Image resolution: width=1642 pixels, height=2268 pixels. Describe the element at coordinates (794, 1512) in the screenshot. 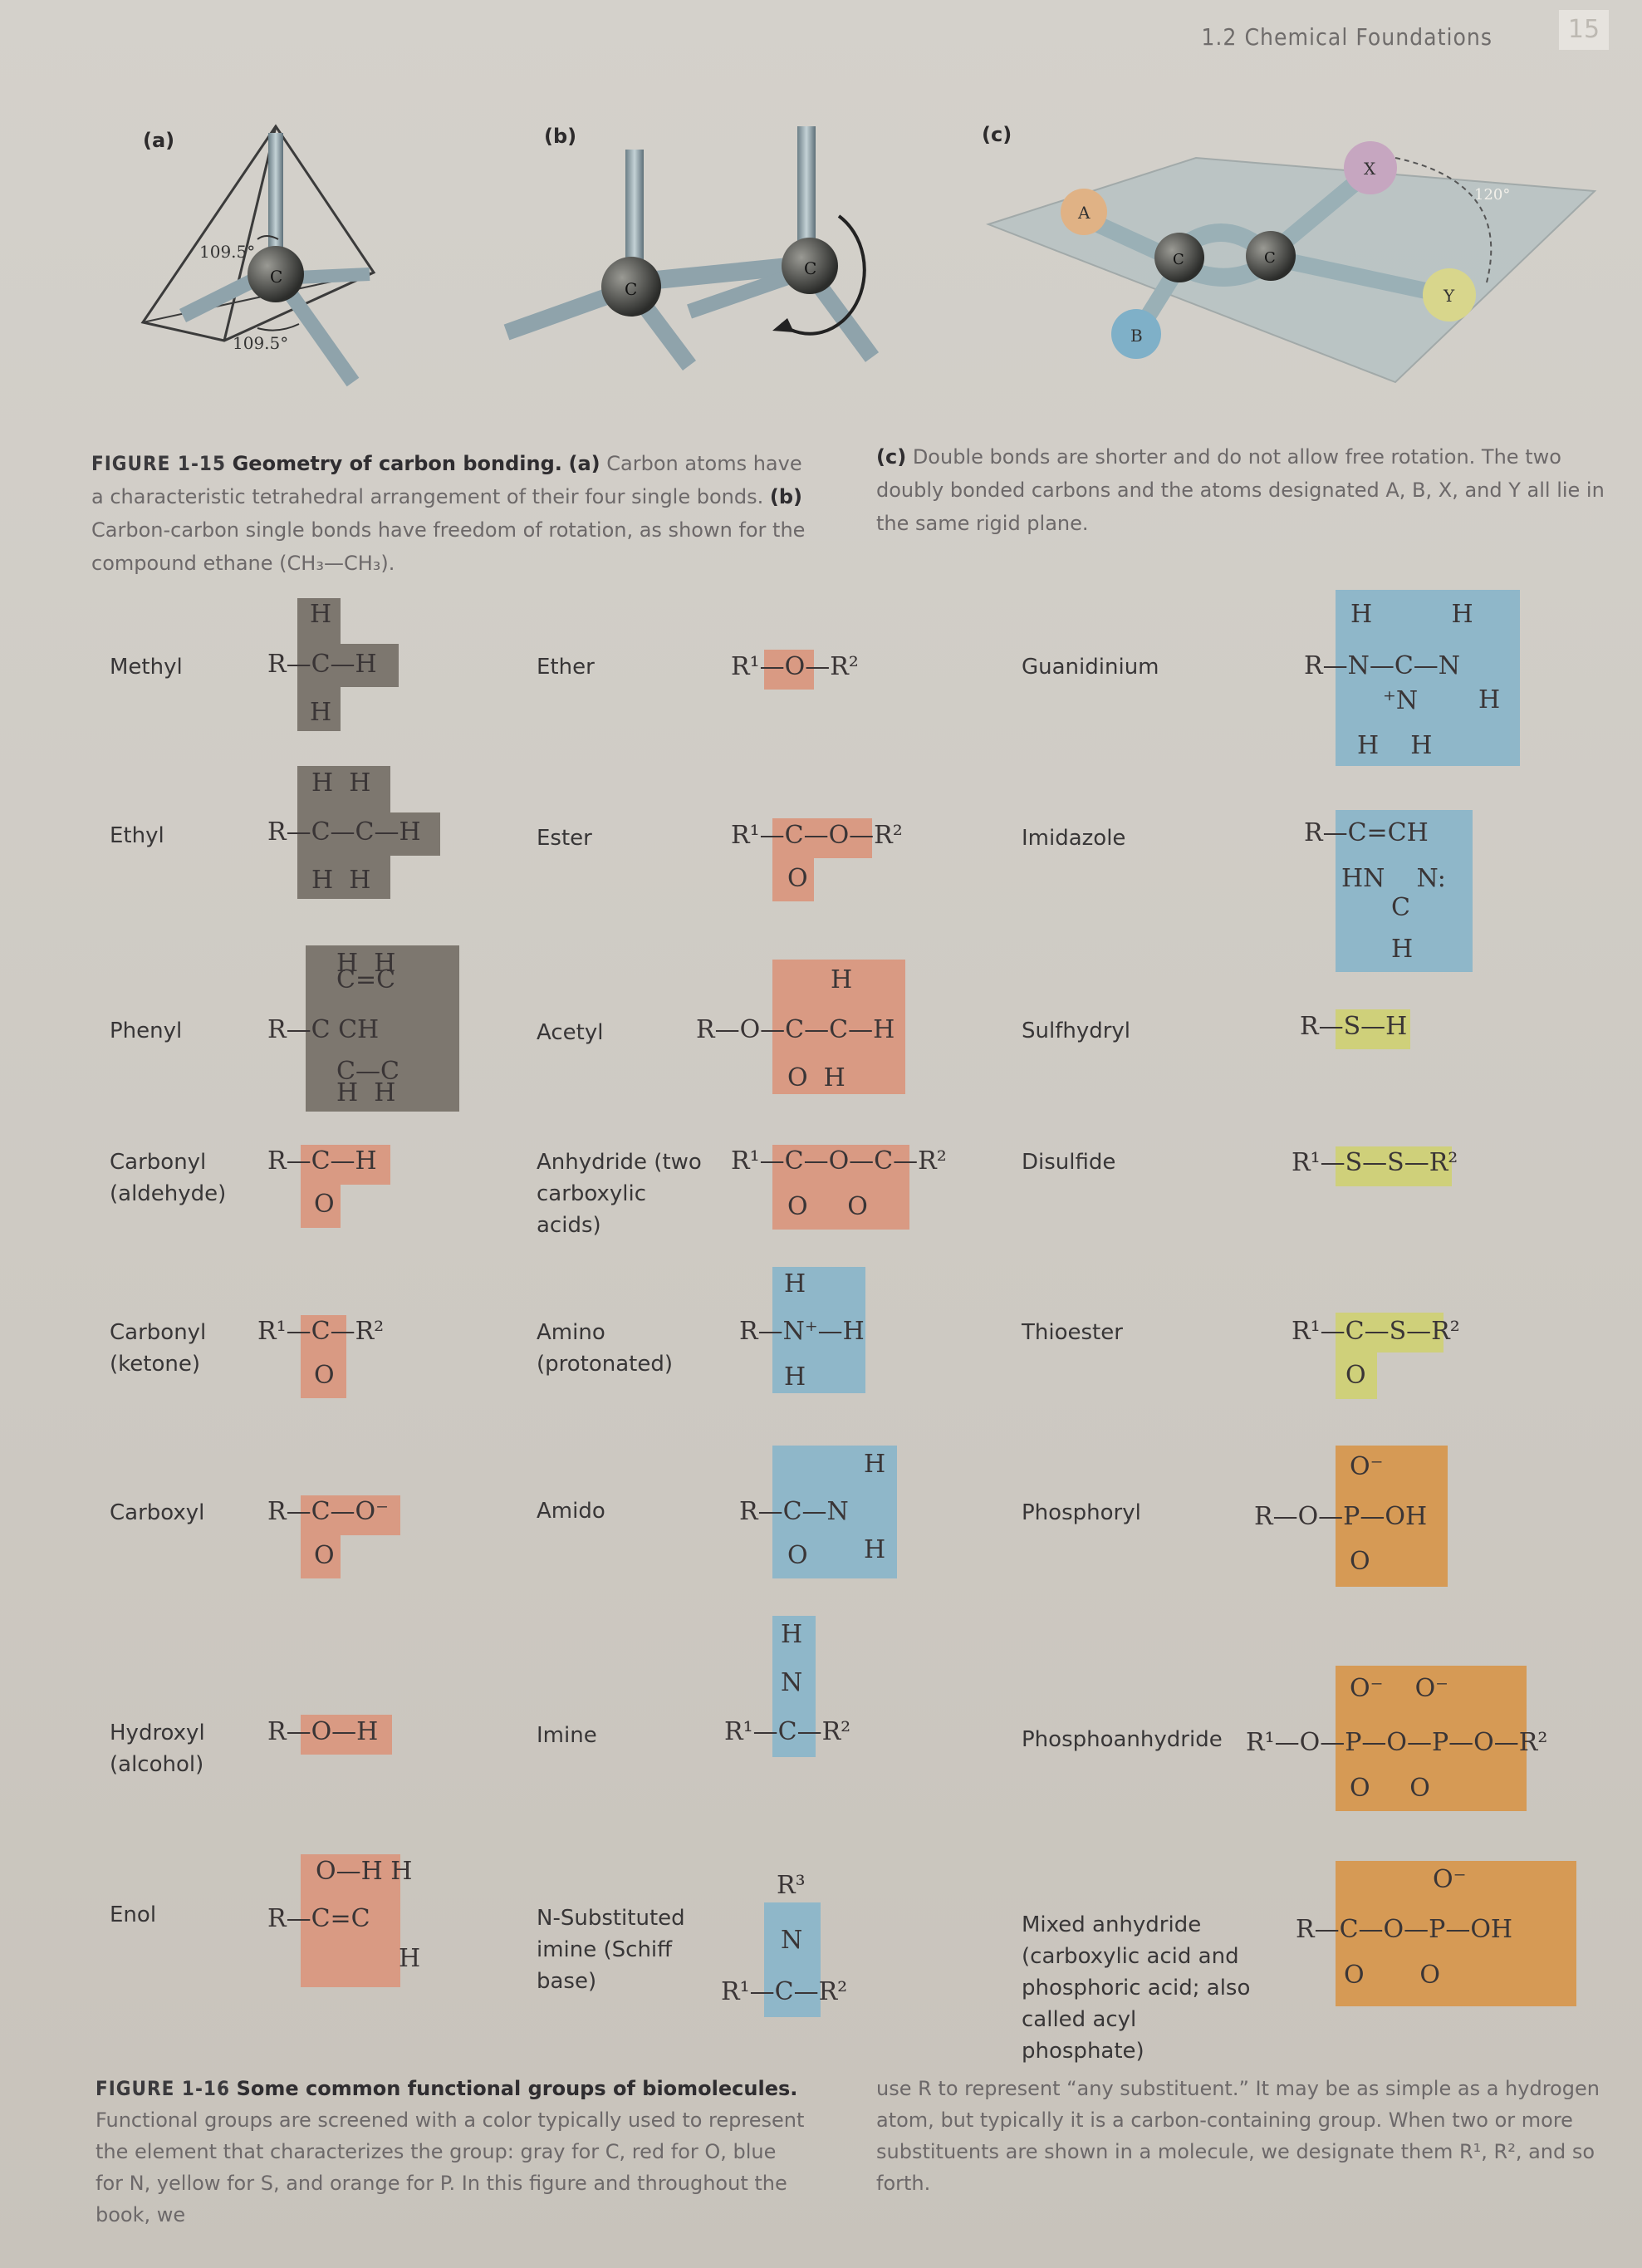

I see `amido-formula: R—C—N` at that location.